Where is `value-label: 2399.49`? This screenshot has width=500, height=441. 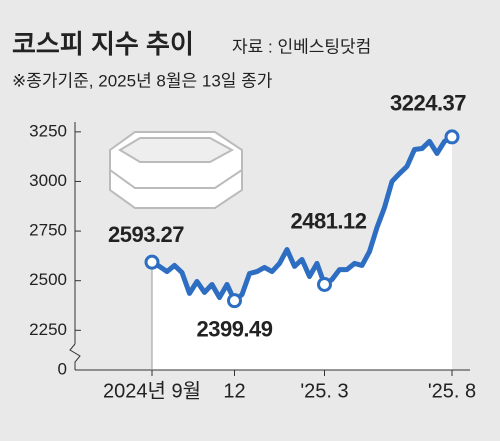
value-label: 2399.49 is located at coordinates (234, 328).